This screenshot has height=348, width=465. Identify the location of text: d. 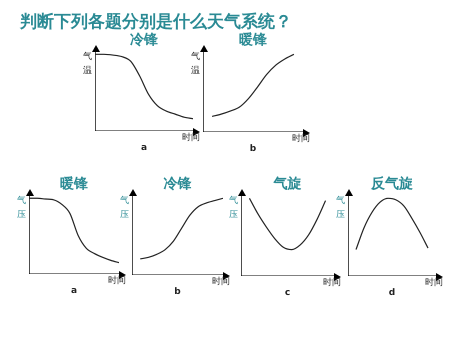
(392, 293).